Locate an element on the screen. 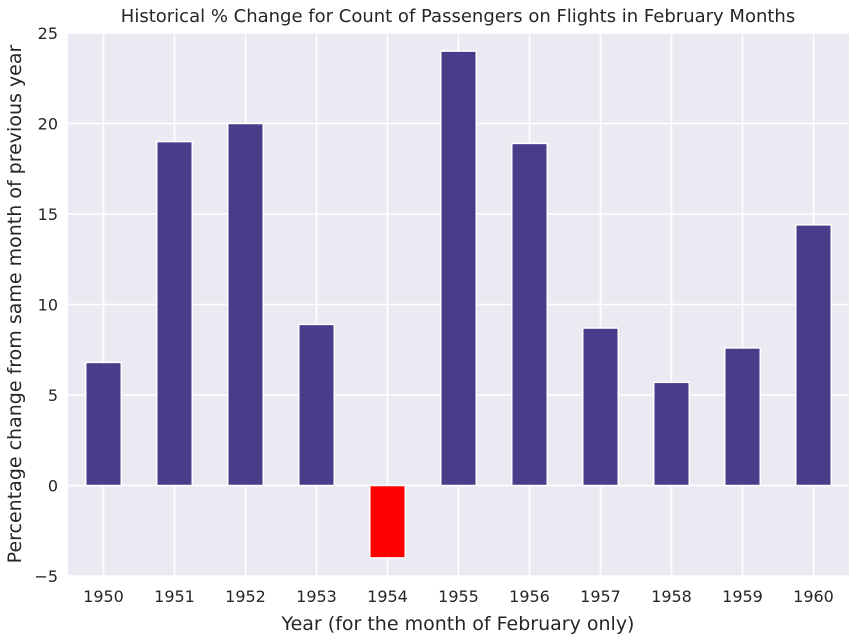 The width and height of the screenshot is (865, 644). x-tick-label: 1954 is located at coordinates (387, 596).